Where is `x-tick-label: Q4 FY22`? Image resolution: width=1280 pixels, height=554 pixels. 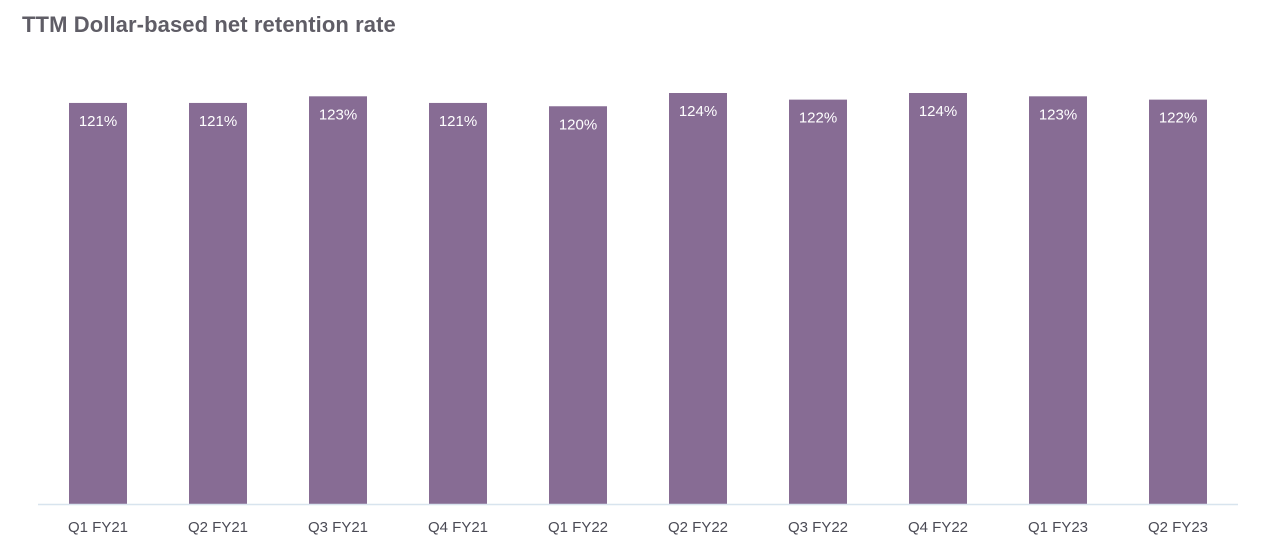 x-tick-label: Q4 FY22 is located at coordinates (938, 527).